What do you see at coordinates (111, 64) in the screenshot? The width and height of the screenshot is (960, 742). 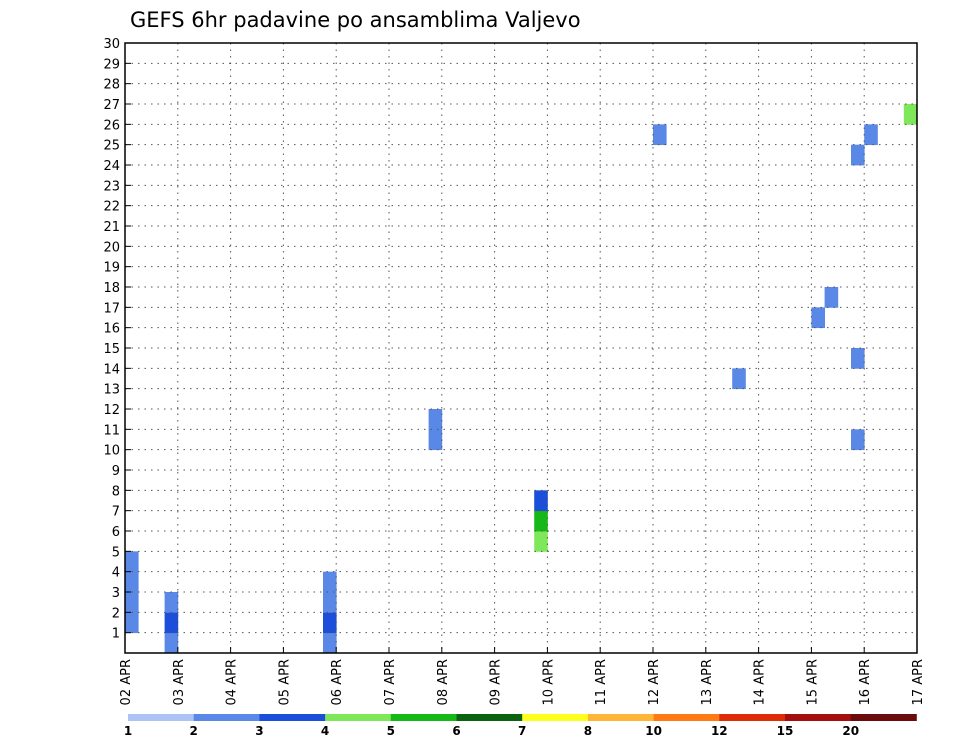 I see `y-tick-label: 29` at bounding box center [111, 64].